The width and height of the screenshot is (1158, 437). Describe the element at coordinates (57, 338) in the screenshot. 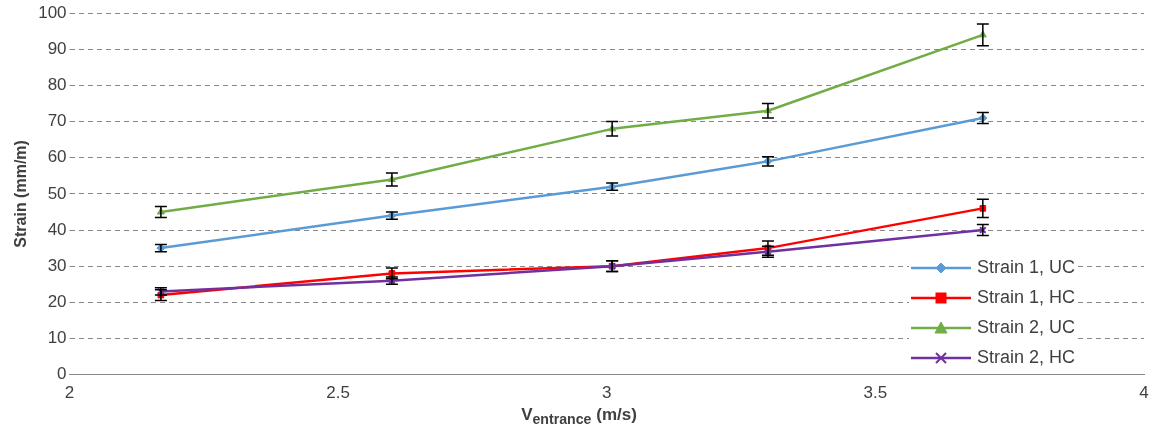

I see `y-tick-label: 10` at that location.